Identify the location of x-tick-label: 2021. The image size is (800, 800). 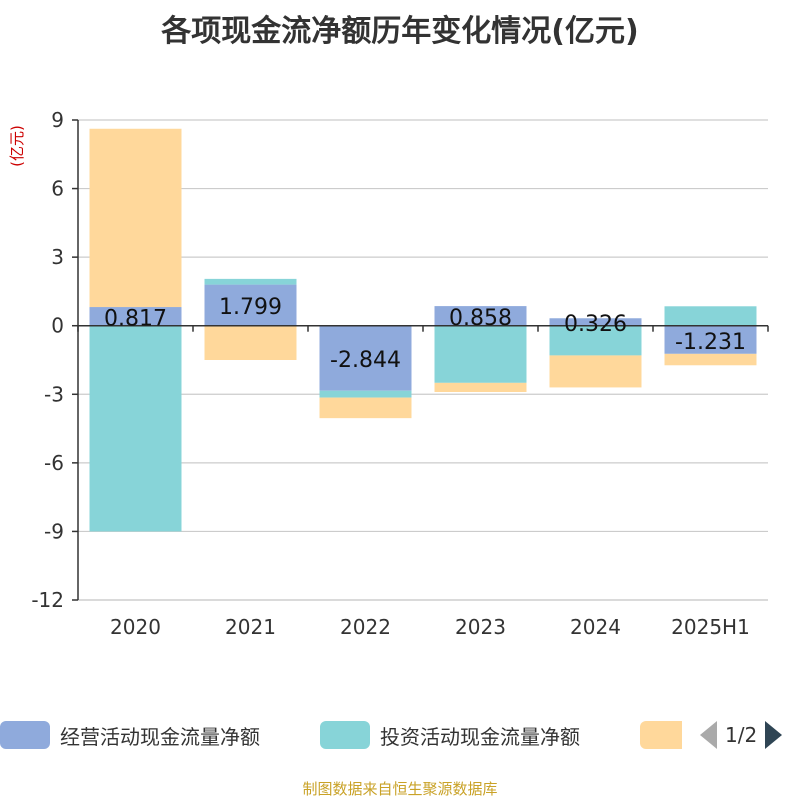
(250, 627).